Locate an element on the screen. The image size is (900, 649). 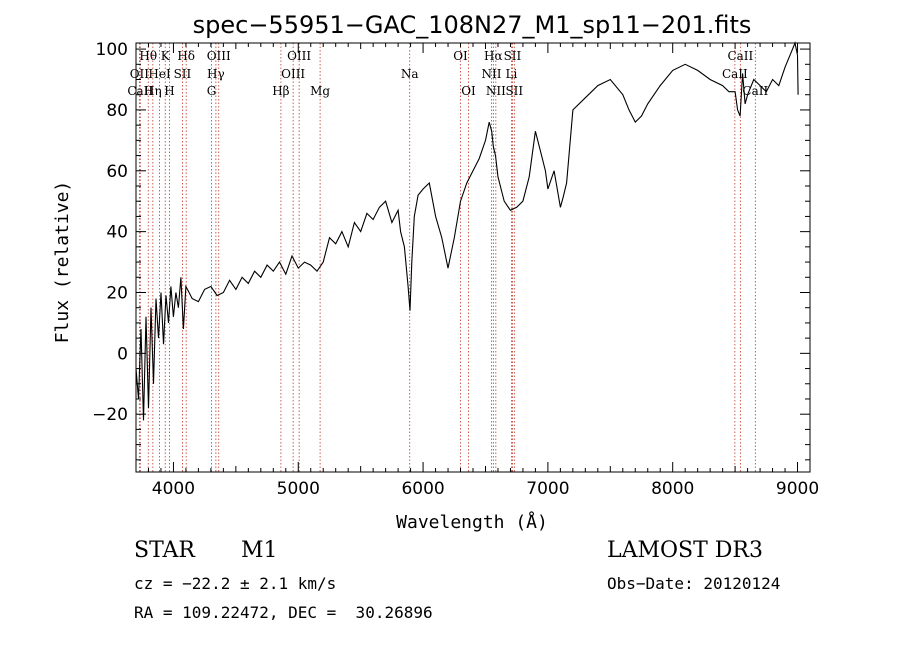
x-tick-label: 4000 is located at coordinates (173, 489).